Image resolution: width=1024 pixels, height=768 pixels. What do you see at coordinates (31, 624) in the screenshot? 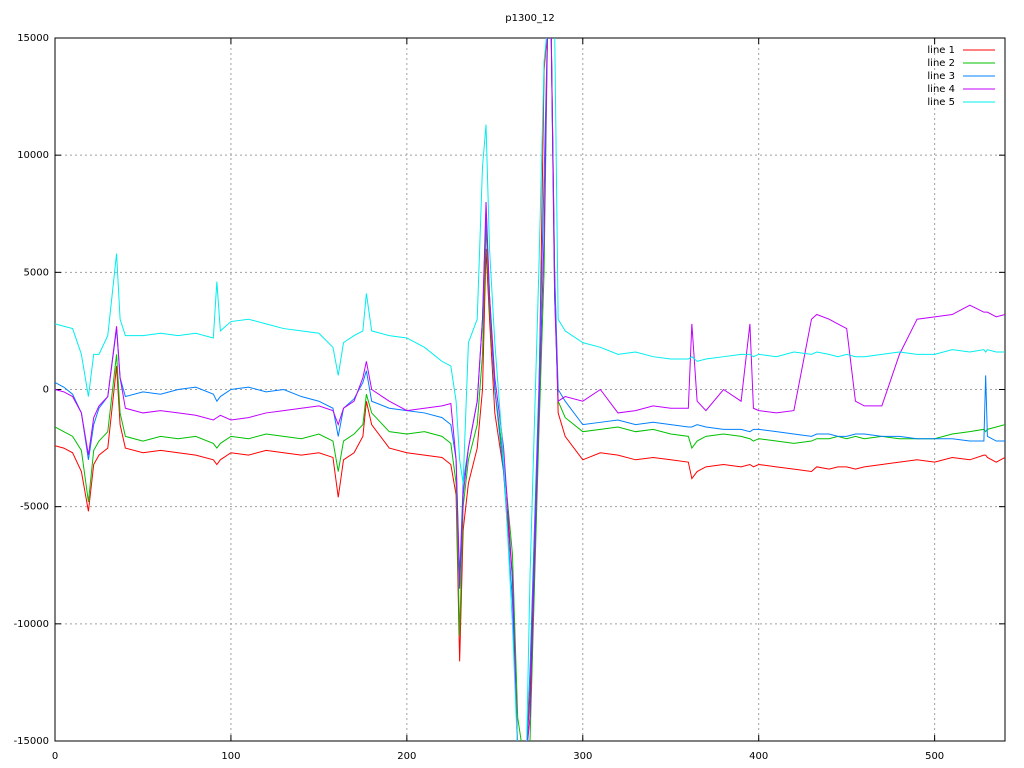
I see `y-tick-label: -10000` at bounding box center [31, 624].